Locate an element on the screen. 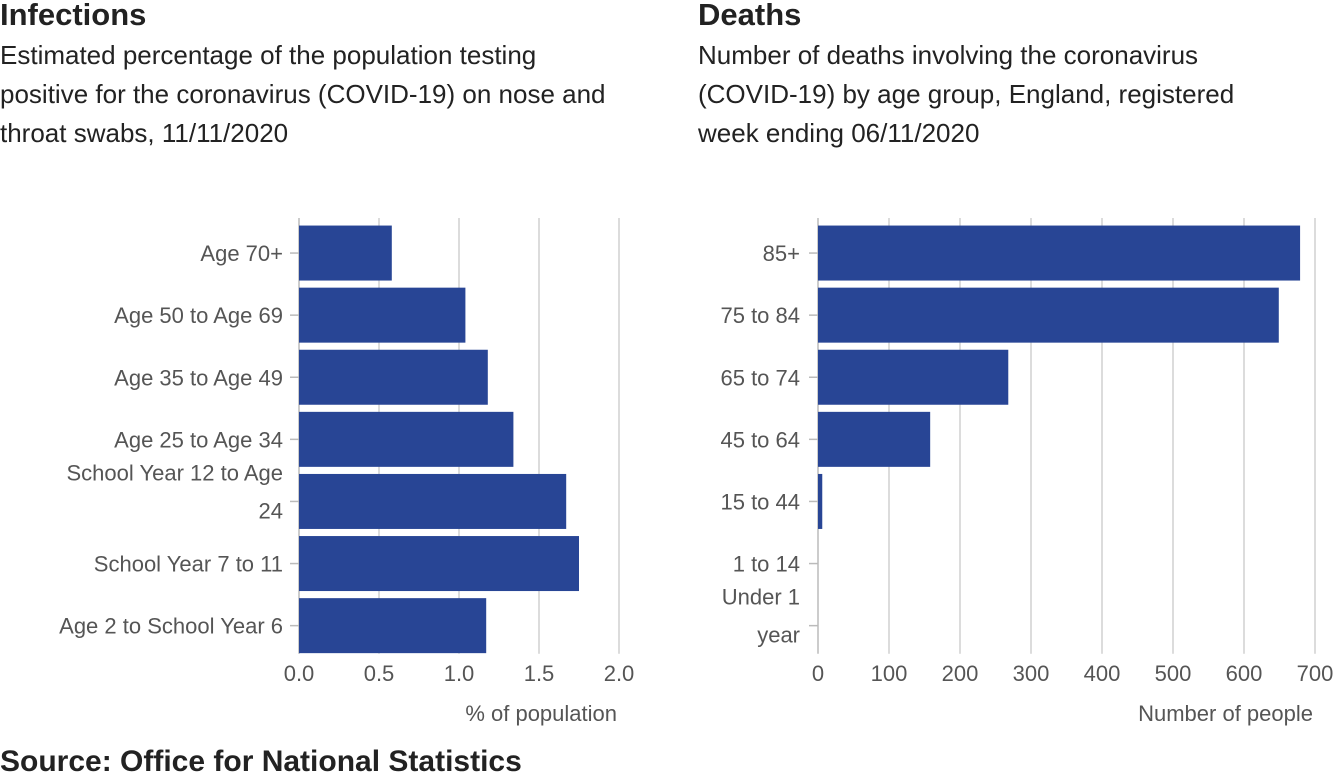 The width and height of the screenshot is (1336, 782). x-tick-label: 0.0 is located at coordinates (299, 673).